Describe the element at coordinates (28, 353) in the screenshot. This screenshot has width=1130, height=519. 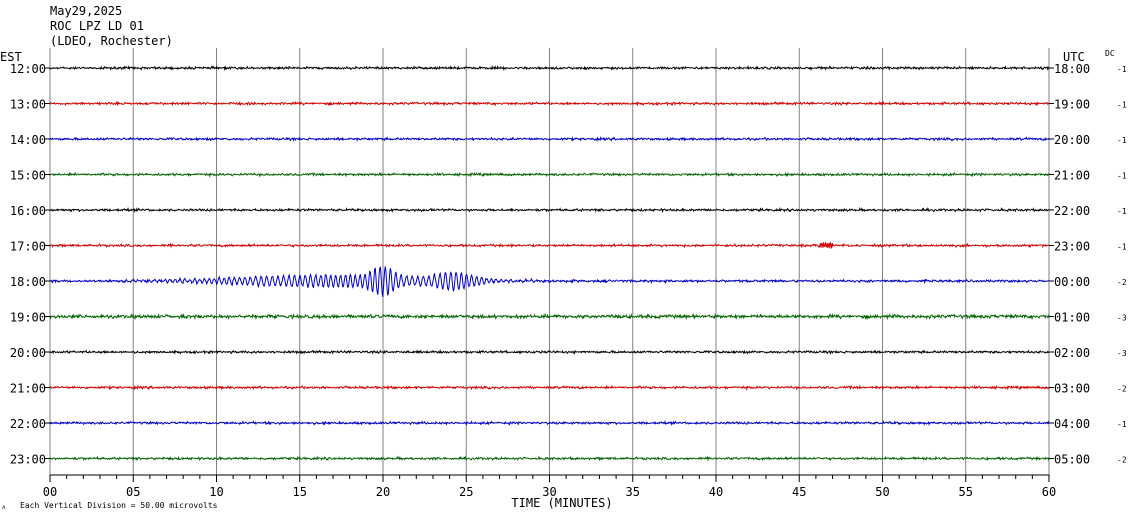
I see `est-hour-label: 20:00` at that location.